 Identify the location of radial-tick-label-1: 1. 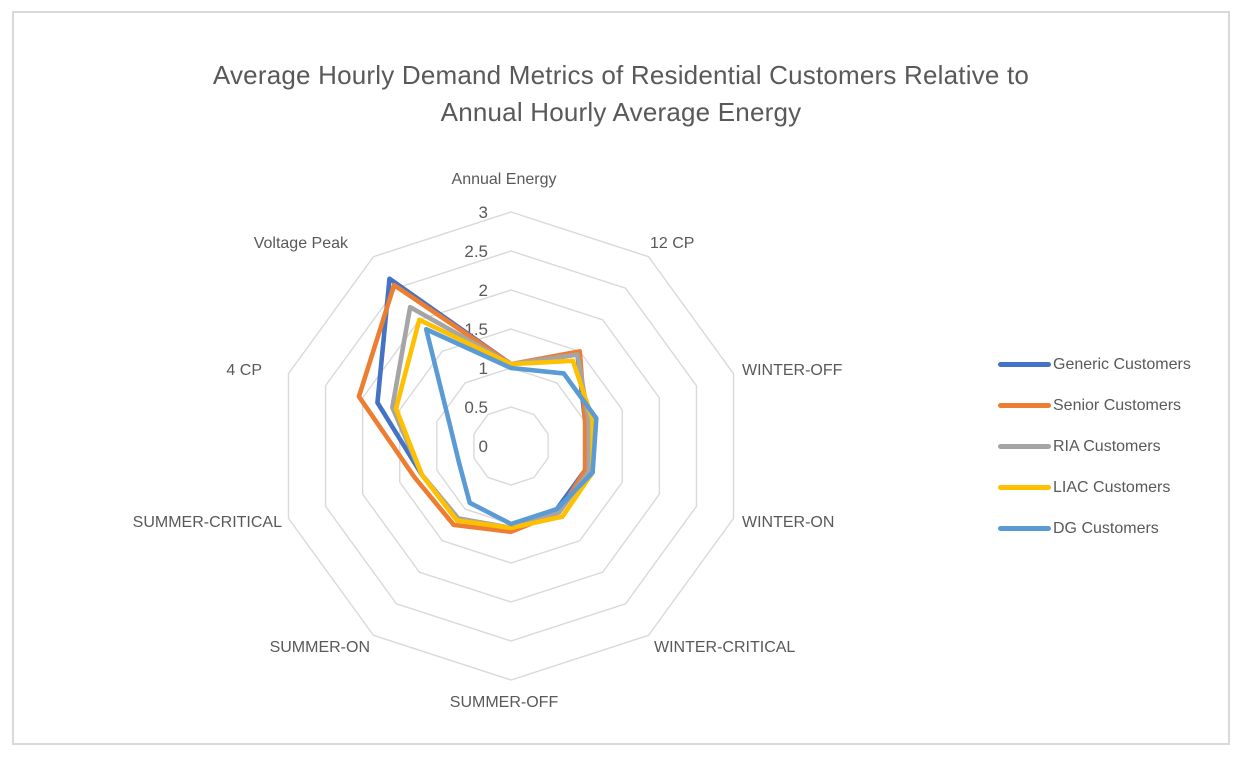
(483, 368).